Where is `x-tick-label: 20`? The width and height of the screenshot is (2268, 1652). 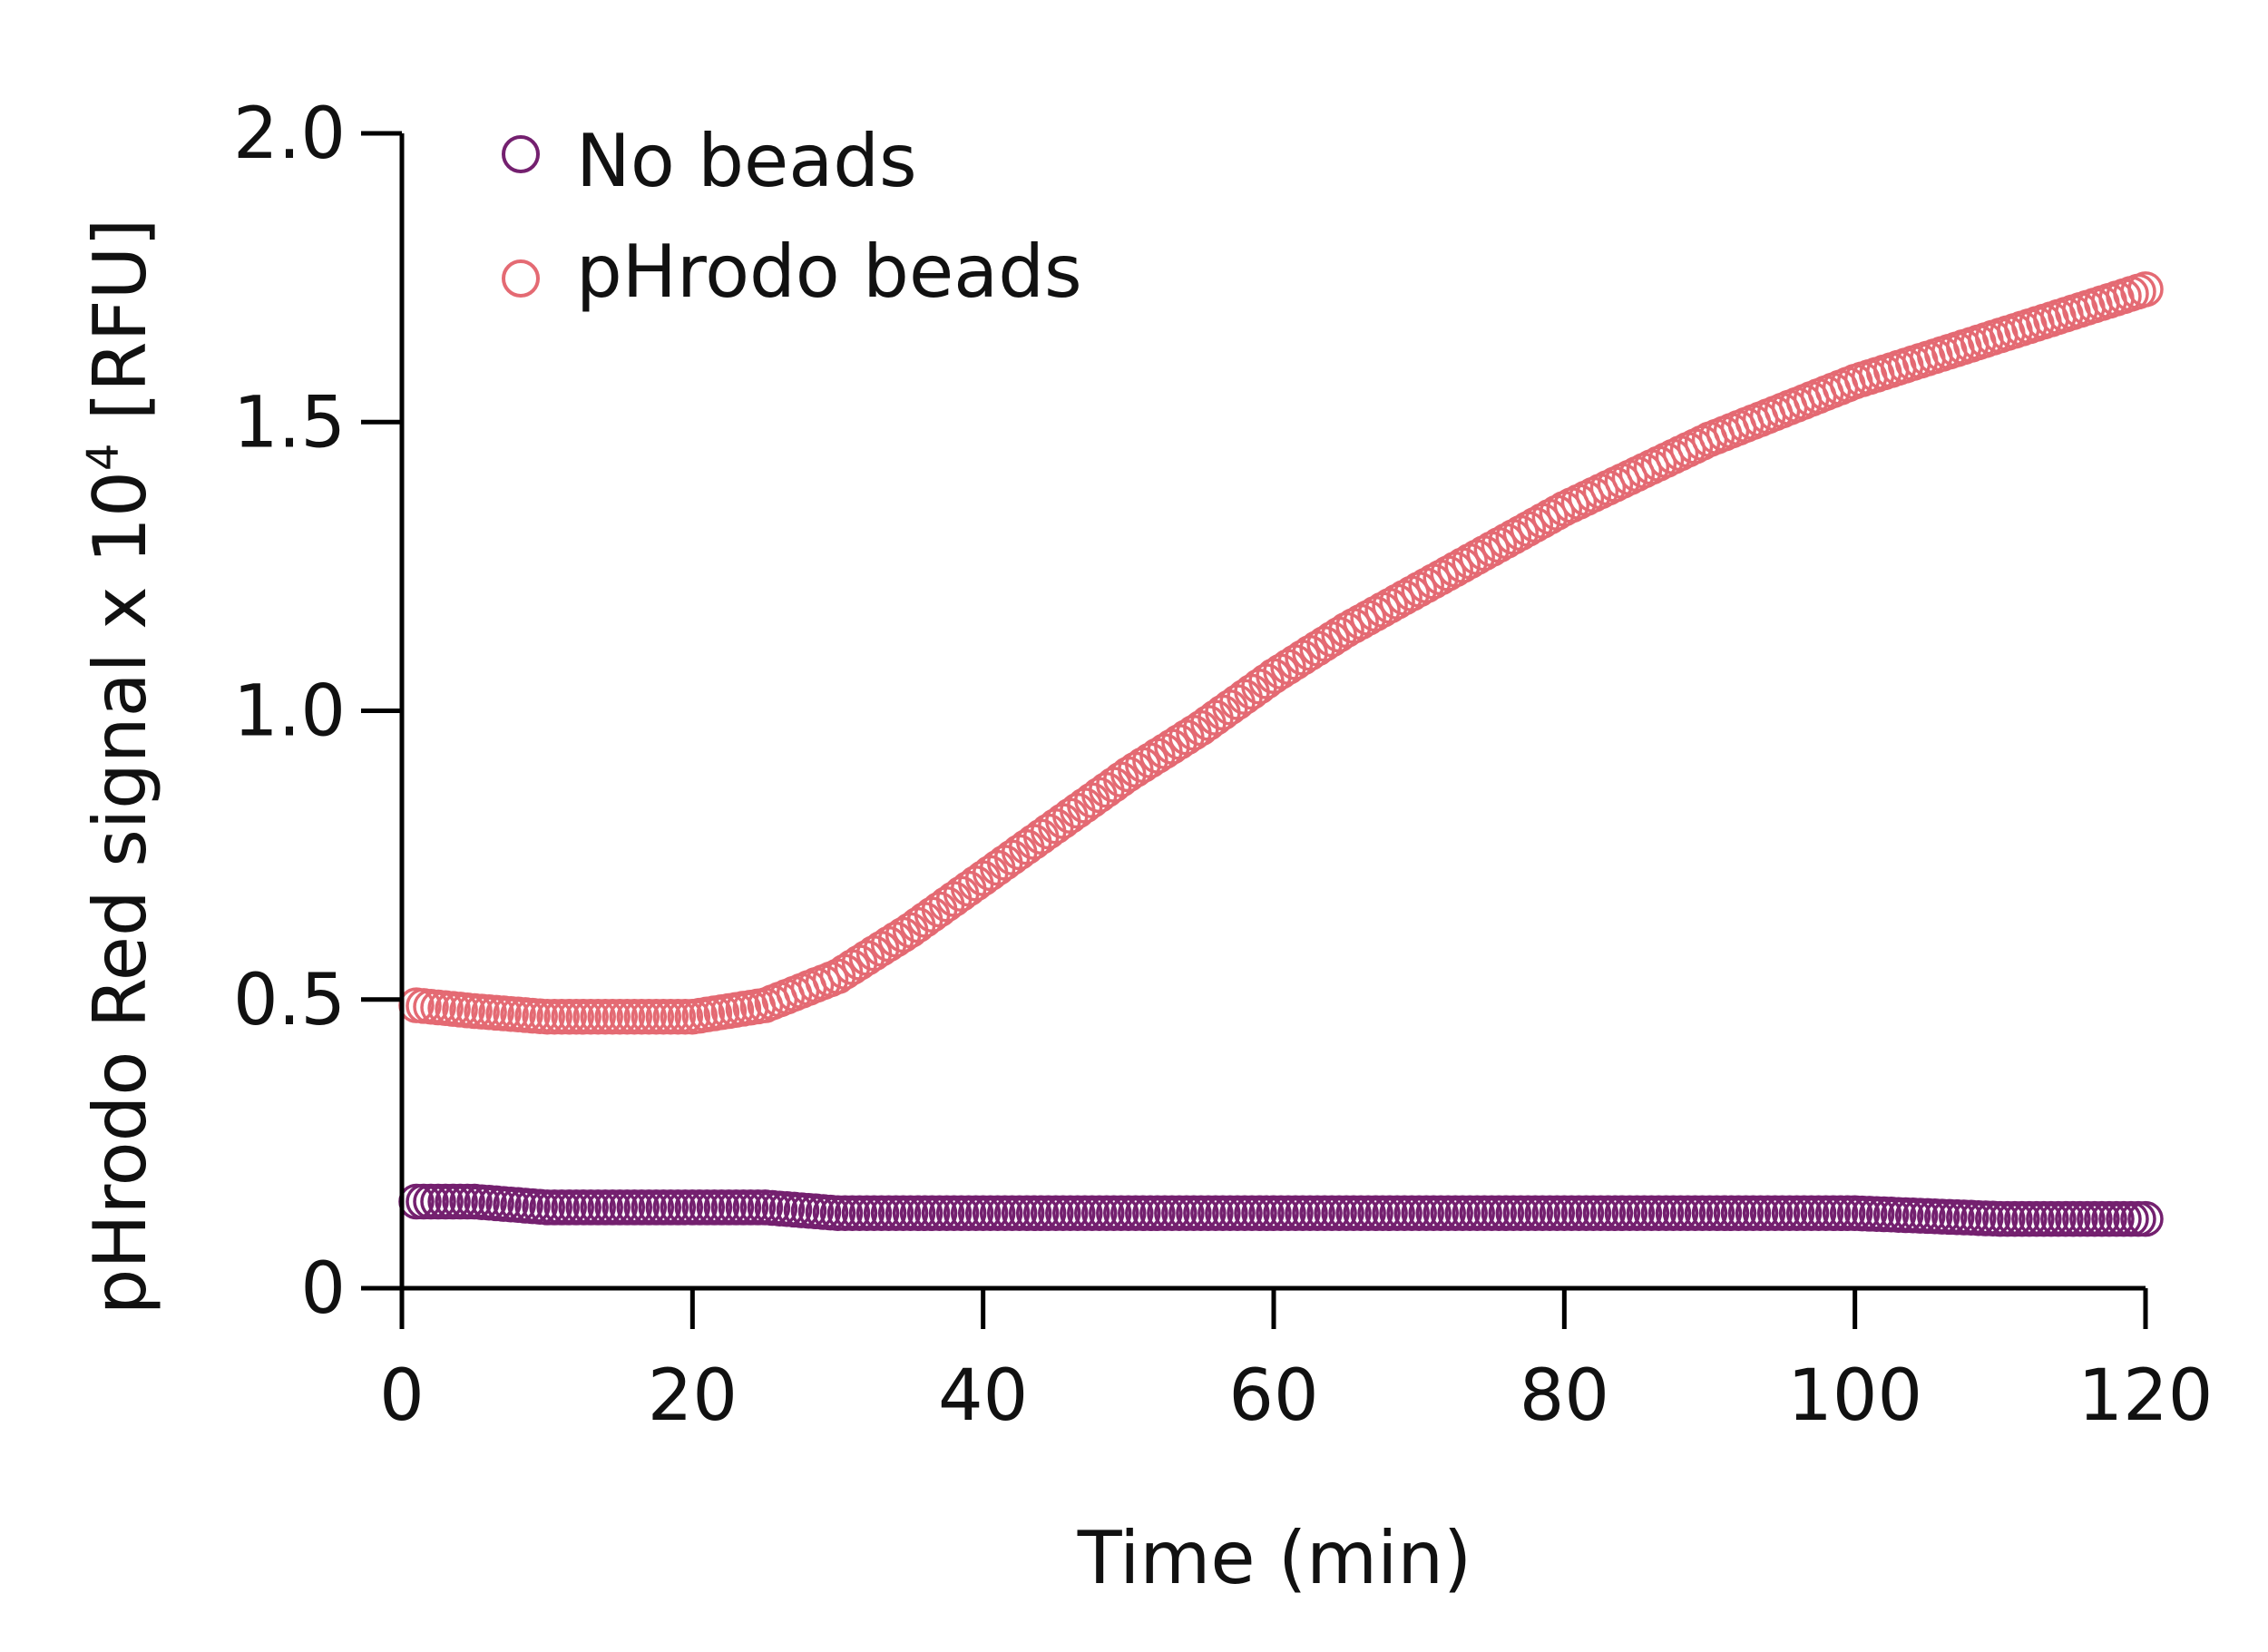
x-tick-label: 20 is located at coordinates (693, 1396).